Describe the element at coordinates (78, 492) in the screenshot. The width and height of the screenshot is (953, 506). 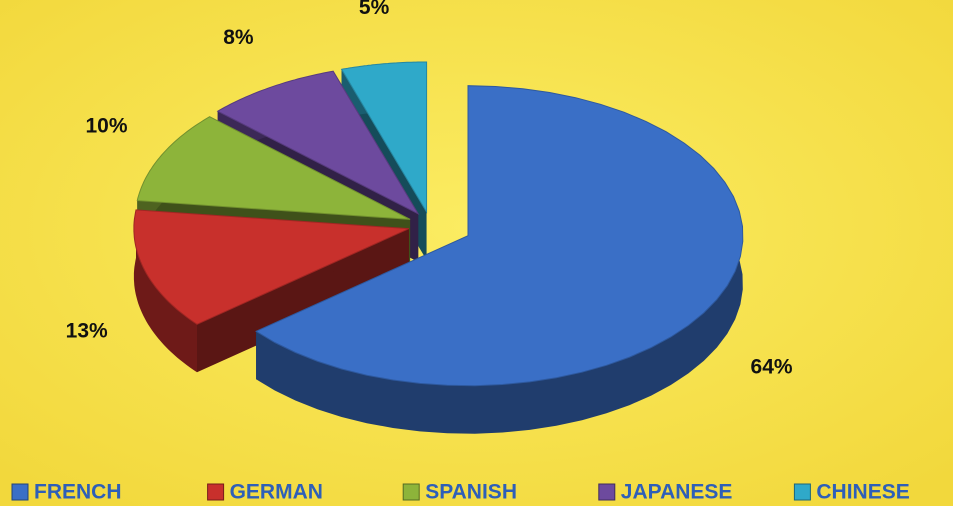
I see `legend-label: FRENCH` at that location.